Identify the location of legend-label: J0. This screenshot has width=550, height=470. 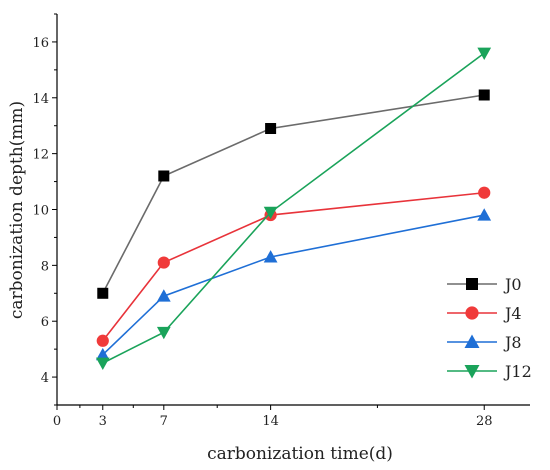
(512, 284).